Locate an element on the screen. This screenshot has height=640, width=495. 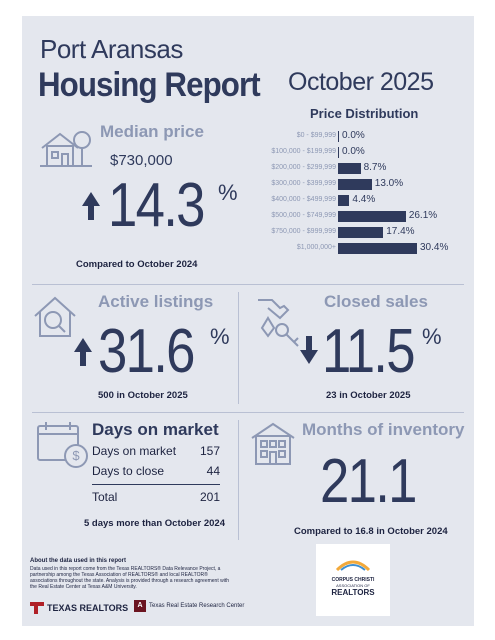
price-distribution-value: 4.4% is located at coordinates (364, 199).